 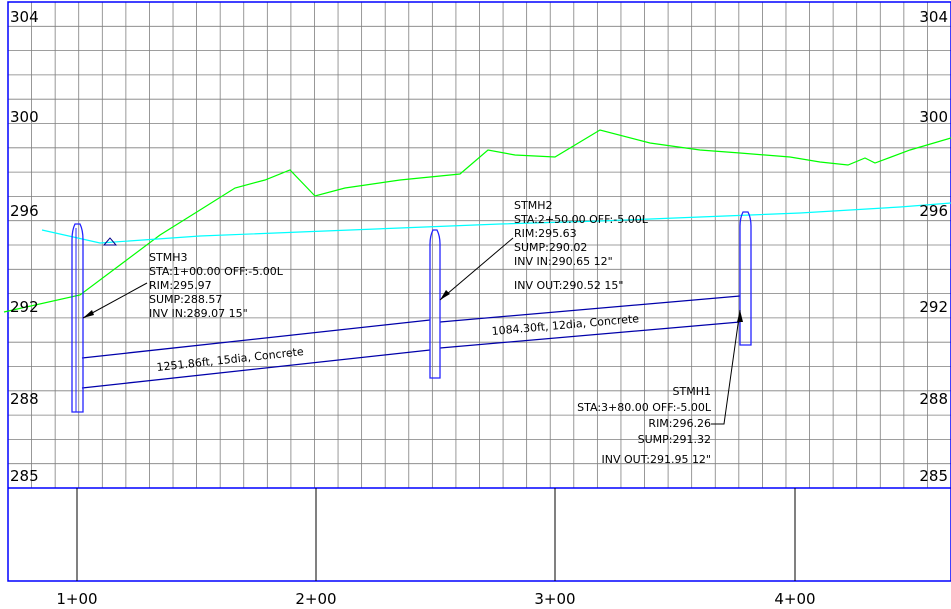 I want to click on stmh1-name: STMH1, so click(x=692, y=391).